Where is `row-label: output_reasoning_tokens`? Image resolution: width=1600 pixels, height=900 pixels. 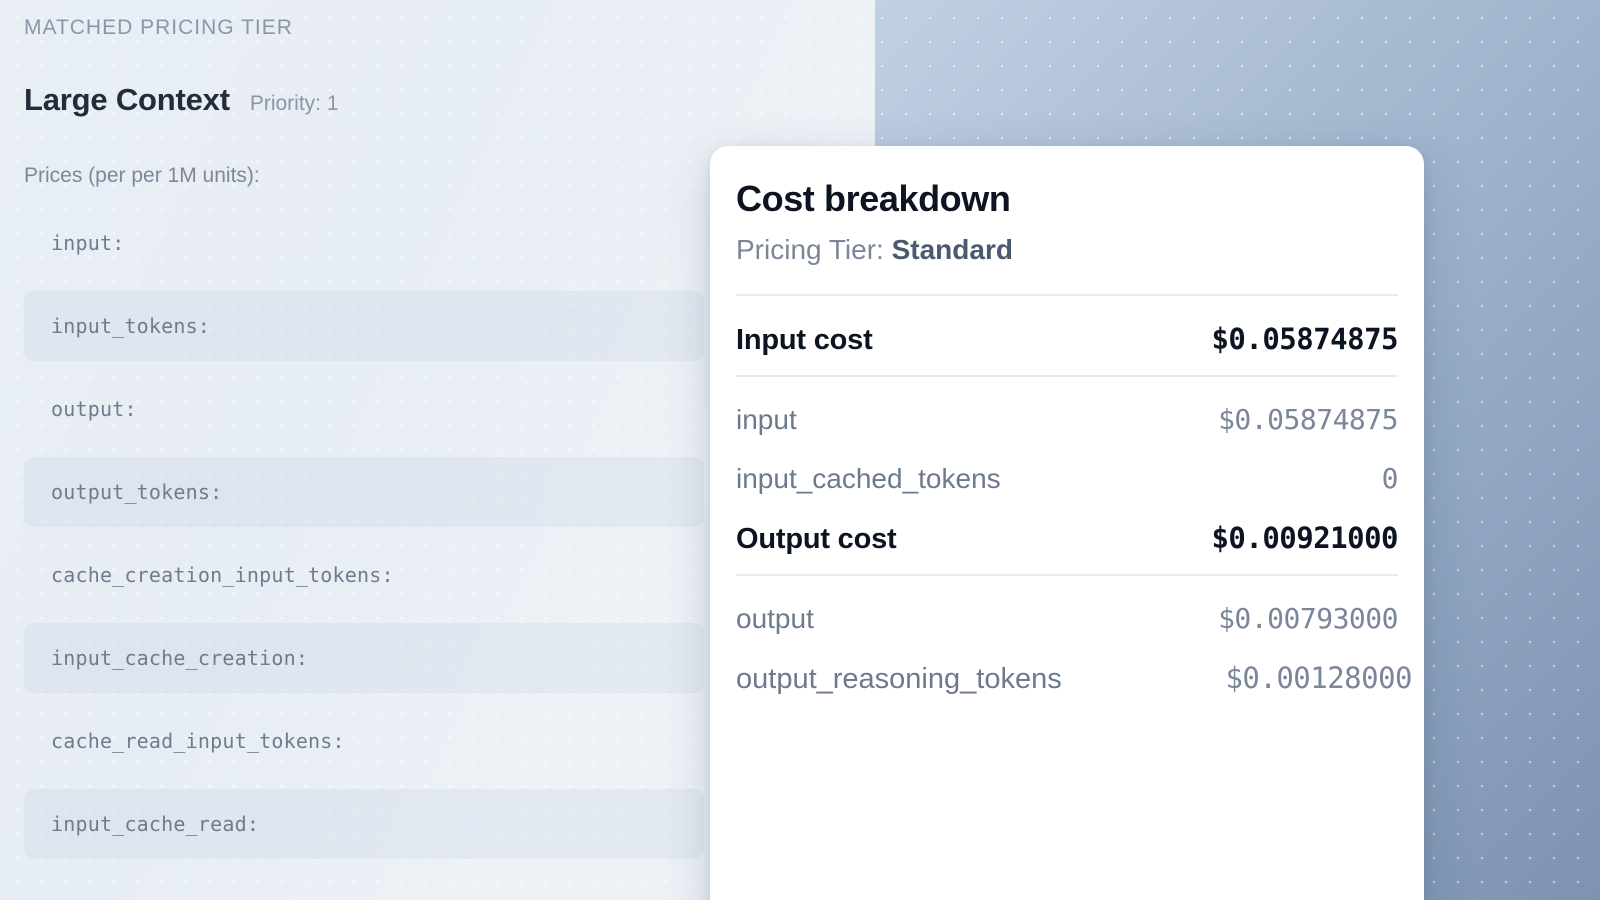
row-label: output_reasoning_tokens is located at coordinates (899, 679).